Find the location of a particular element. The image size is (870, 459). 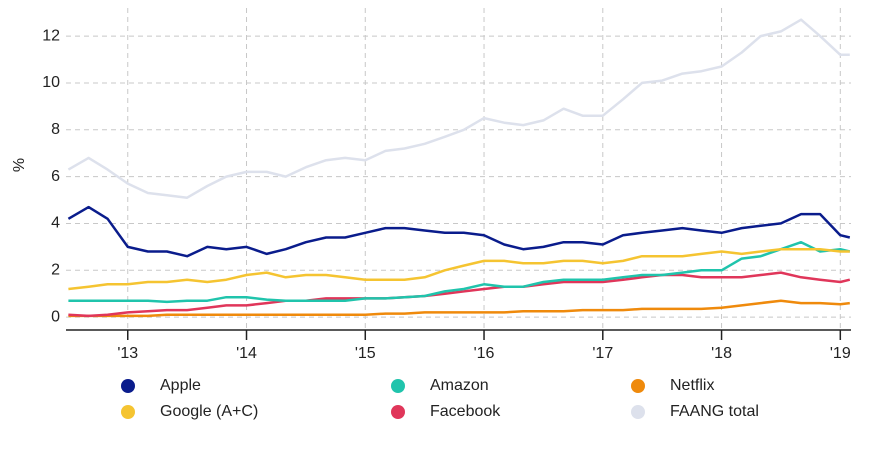

x-tick-label: '13 is located at coordinates (127, 353).